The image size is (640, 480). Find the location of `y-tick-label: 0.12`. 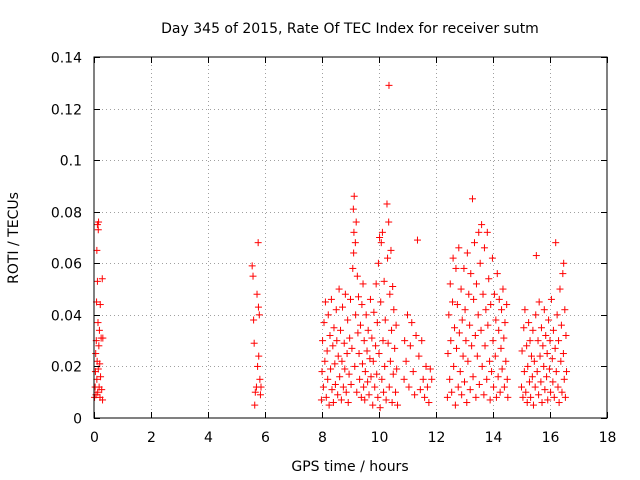

y-tick-label: 0.12 is located at coordinates (66, 111).